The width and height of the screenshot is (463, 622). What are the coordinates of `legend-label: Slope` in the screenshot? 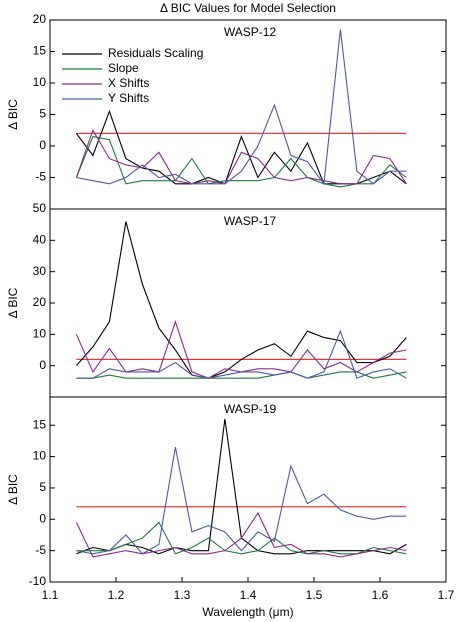 It's located at (123, 68).